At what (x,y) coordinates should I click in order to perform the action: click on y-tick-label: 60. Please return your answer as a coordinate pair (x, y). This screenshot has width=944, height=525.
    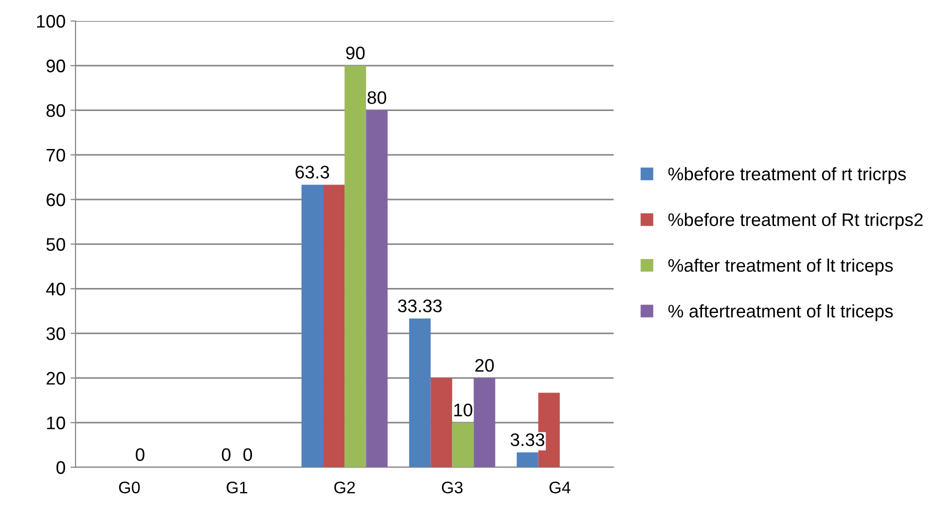
    Looking at the image, I should click on (56, 199).